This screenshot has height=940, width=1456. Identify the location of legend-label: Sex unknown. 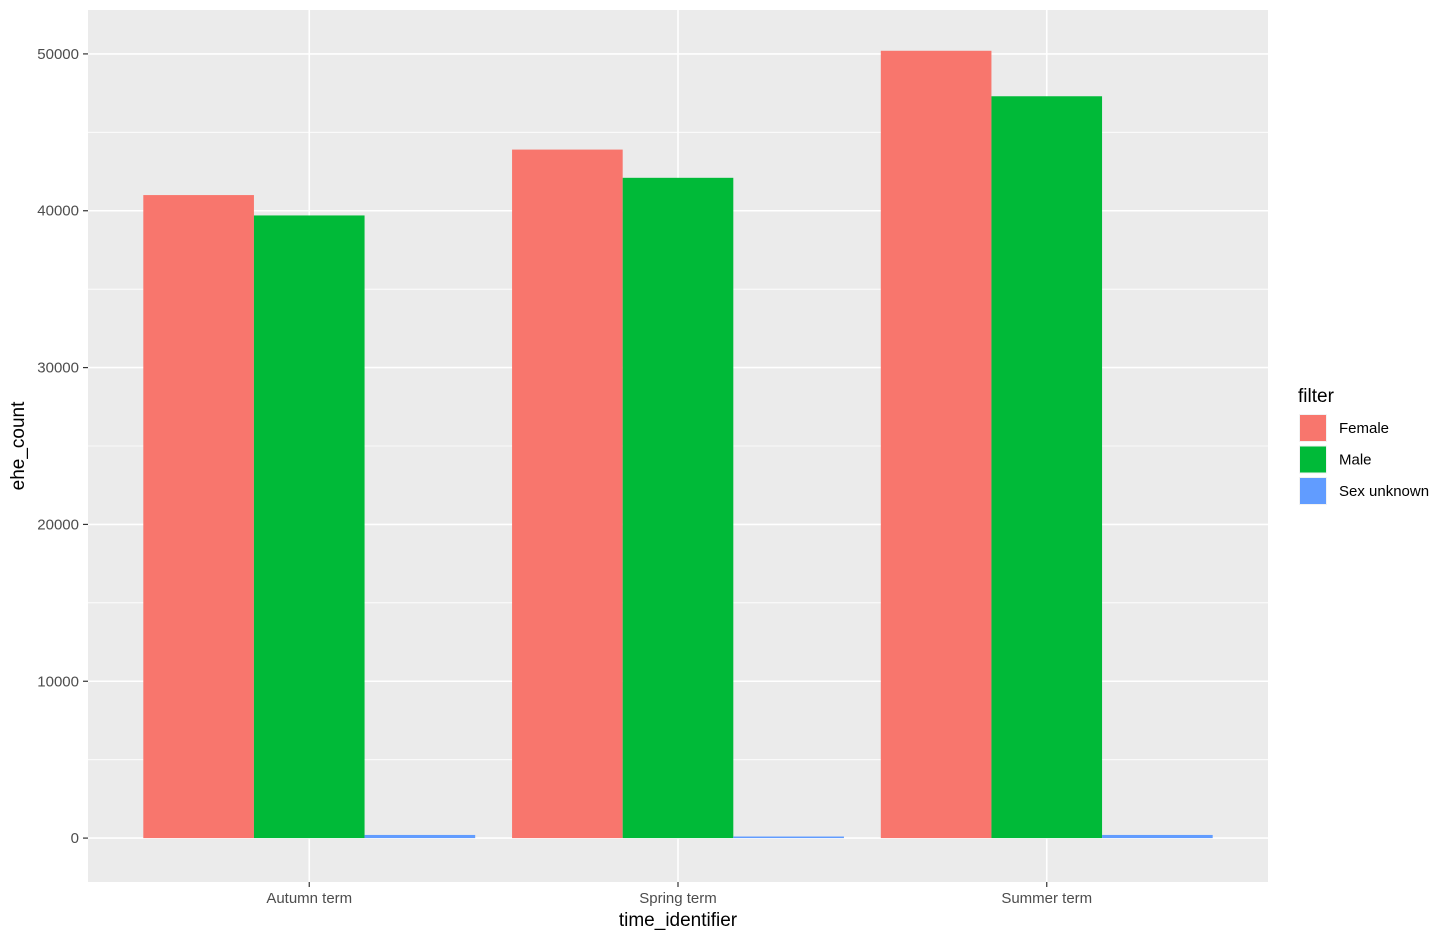
(1384, 491).